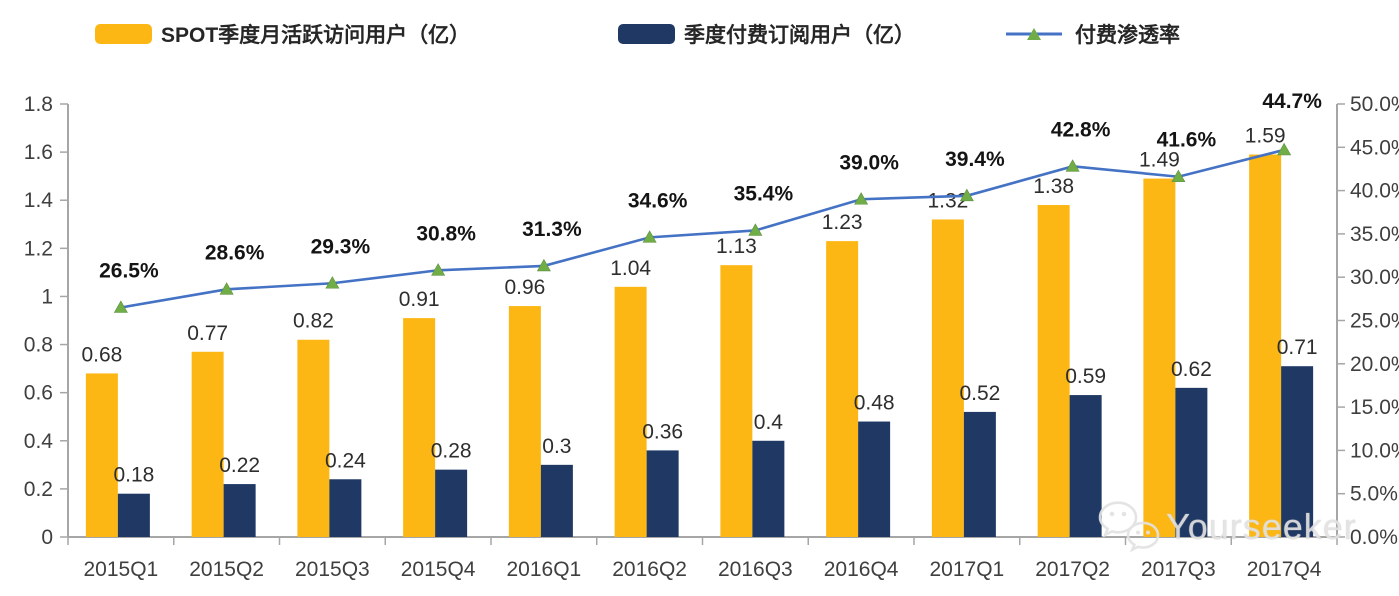  Describe the element at coordinates (1374, 234) in the screenshot. I see `right-axis-tick-label: 35.0%` at that location.